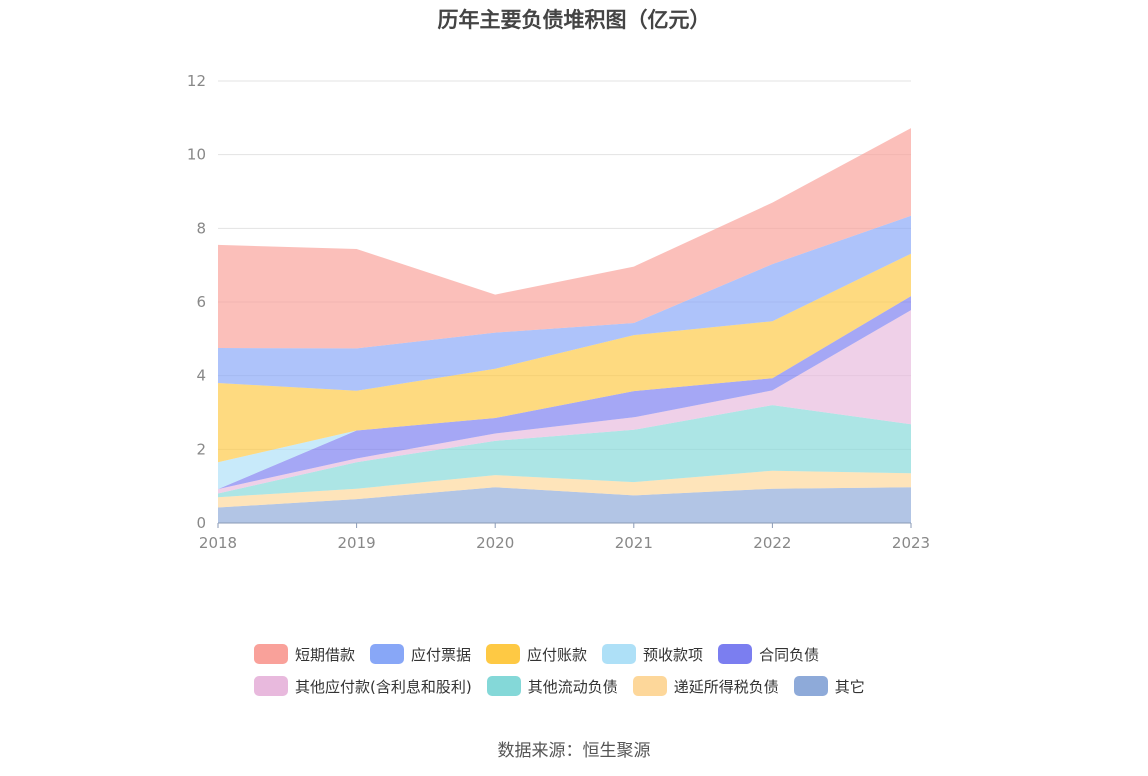 This screenshot has width=1148, height=776. Describe the element at coordinates (726, 686) in the screenshot. I see `legend-label: 递延所得税负债` at that location.